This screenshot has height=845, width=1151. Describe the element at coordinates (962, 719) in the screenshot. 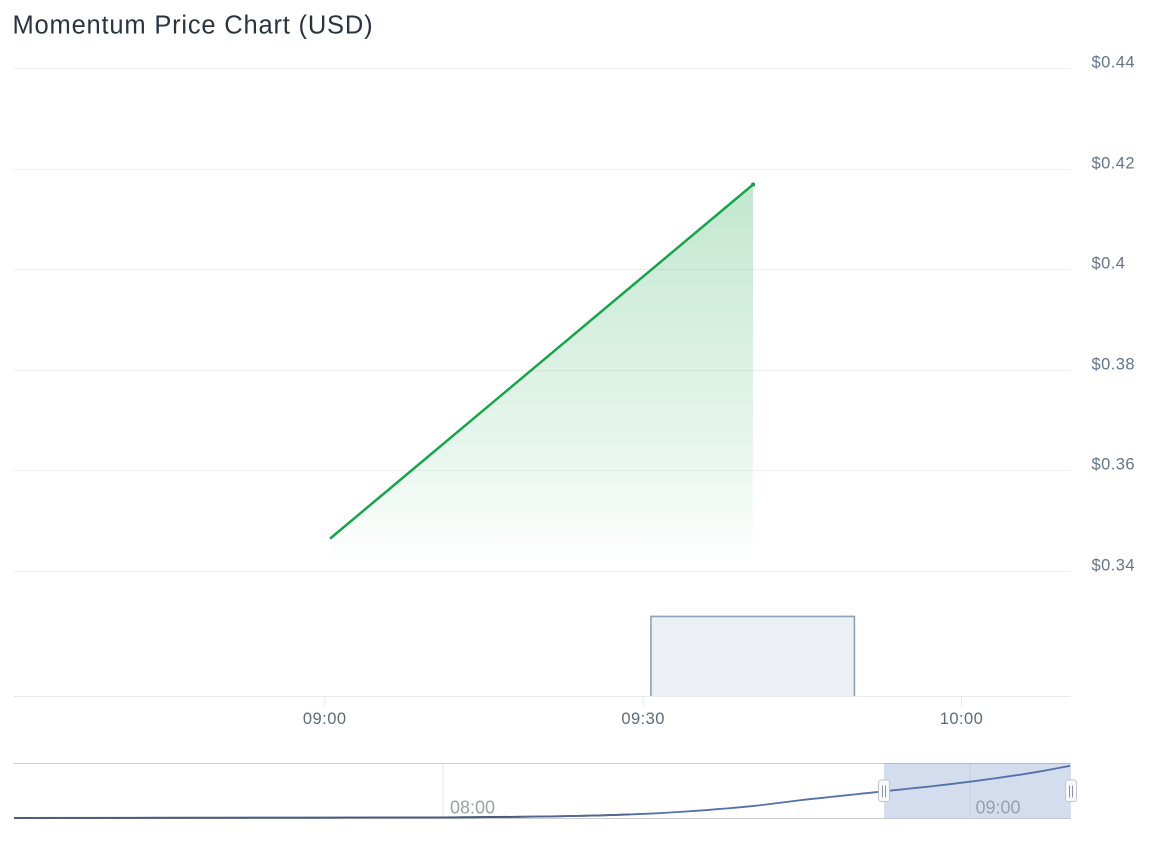

I see `svg-text: 10:00` at that location.